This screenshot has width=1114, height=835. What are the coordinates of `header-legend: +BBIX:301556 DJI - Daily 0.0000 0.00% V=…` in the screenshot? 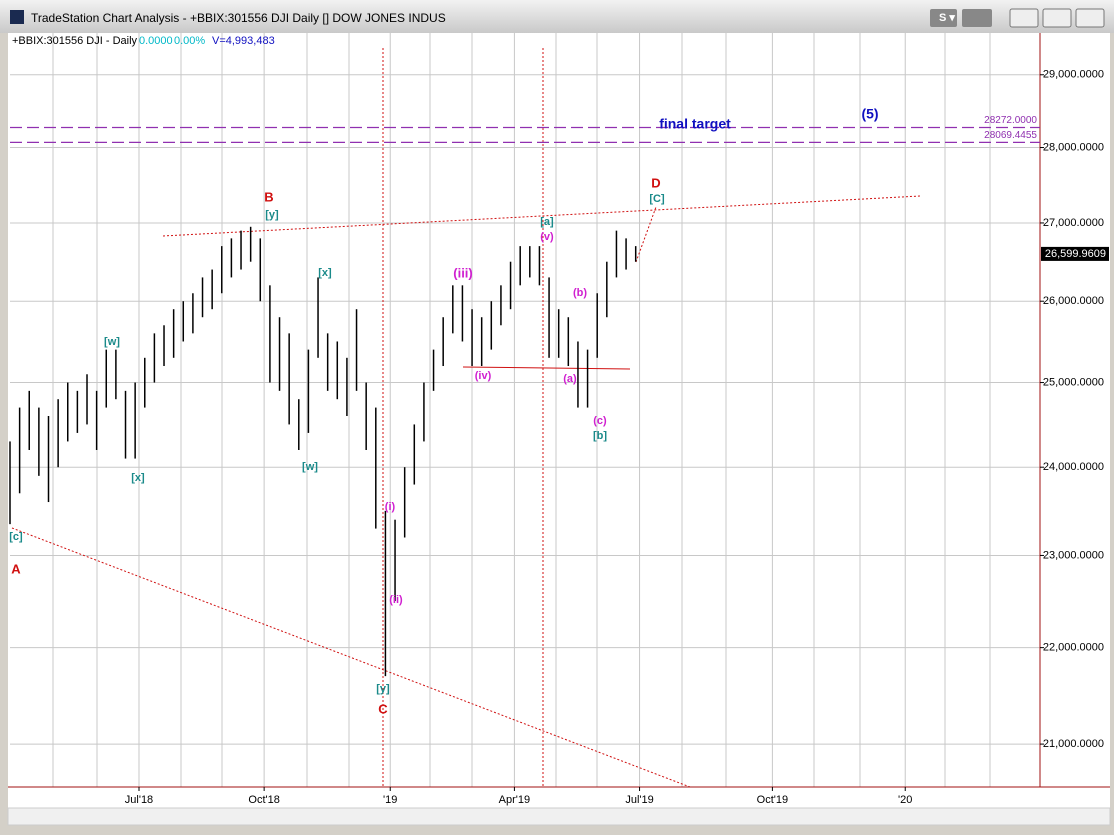 It's located at (143, 41).